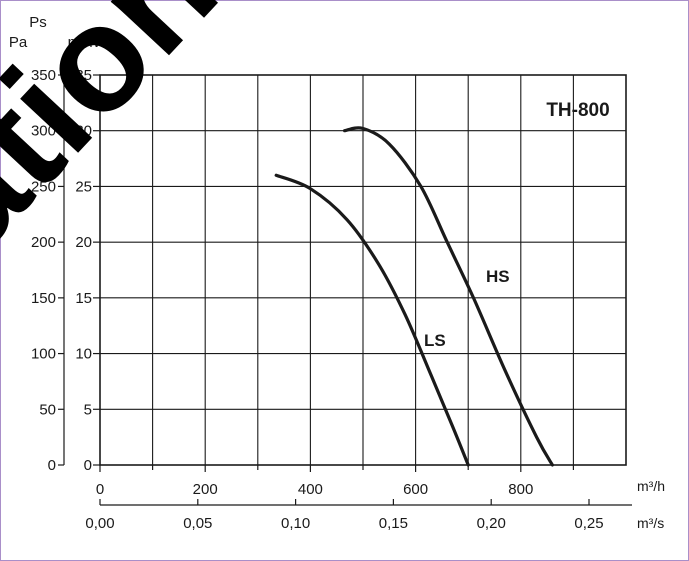 This screenshot has height=561, width=689. What do you see at coordinates (43, 298) in the screenshot?
I see `y-tick-label-pa: 150` at bounding box center [43, 298].